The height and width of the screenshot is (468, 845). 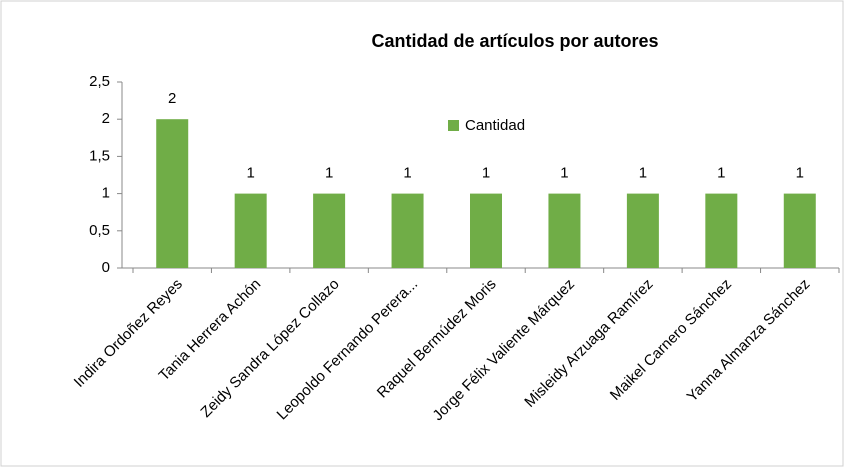 I want to click on chart-title: Cantidad de artículos por autores, so click(x=514, y=41).